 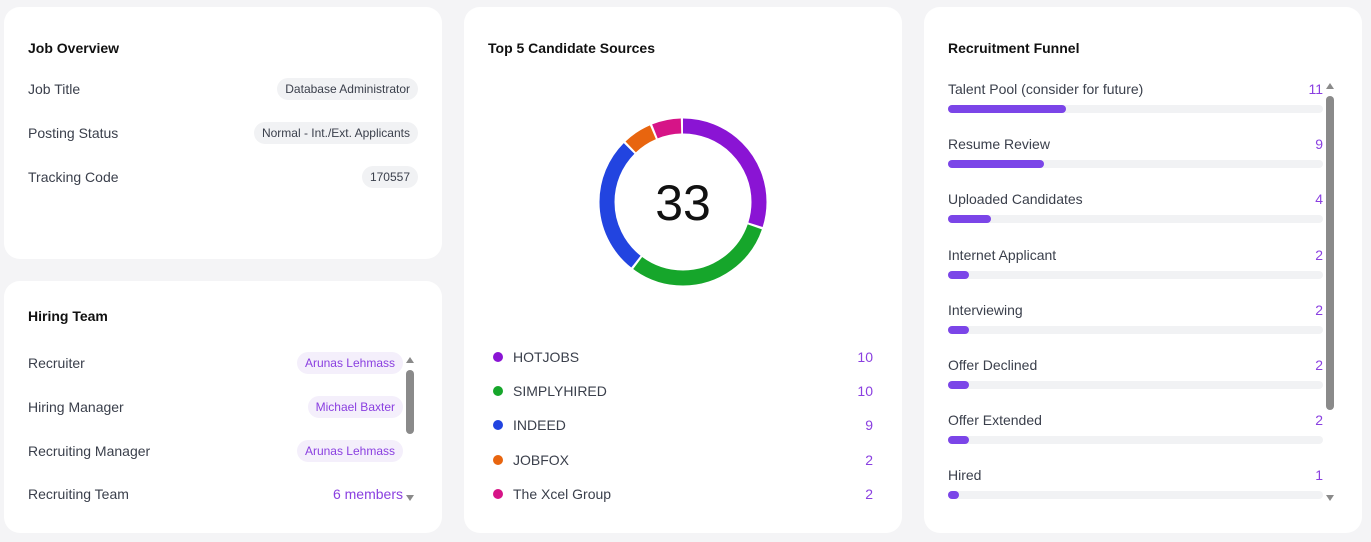 What do you see at coordinates (347, 89) in the screenshot?
I see `job-title-value: Database Administrator` at bounding box center [347, 89].